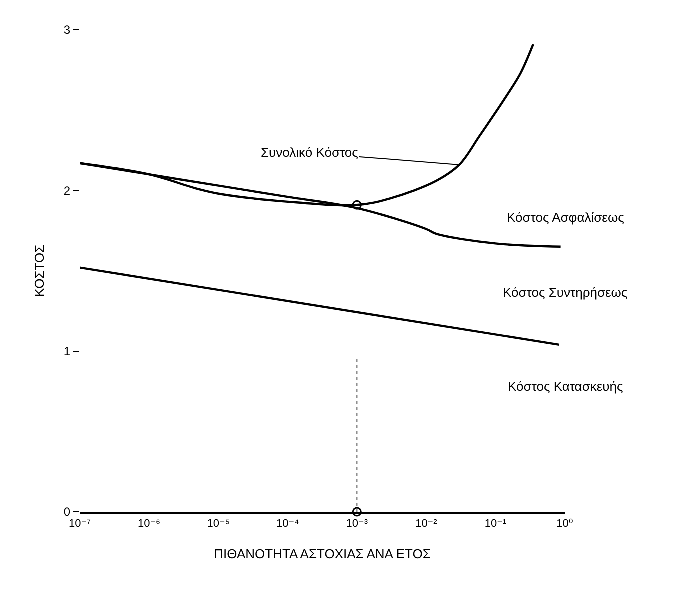 The image size is (675, 602). I want to click on y-axis-title: ΚΟΣΤΟΣ, so click(39, 271).